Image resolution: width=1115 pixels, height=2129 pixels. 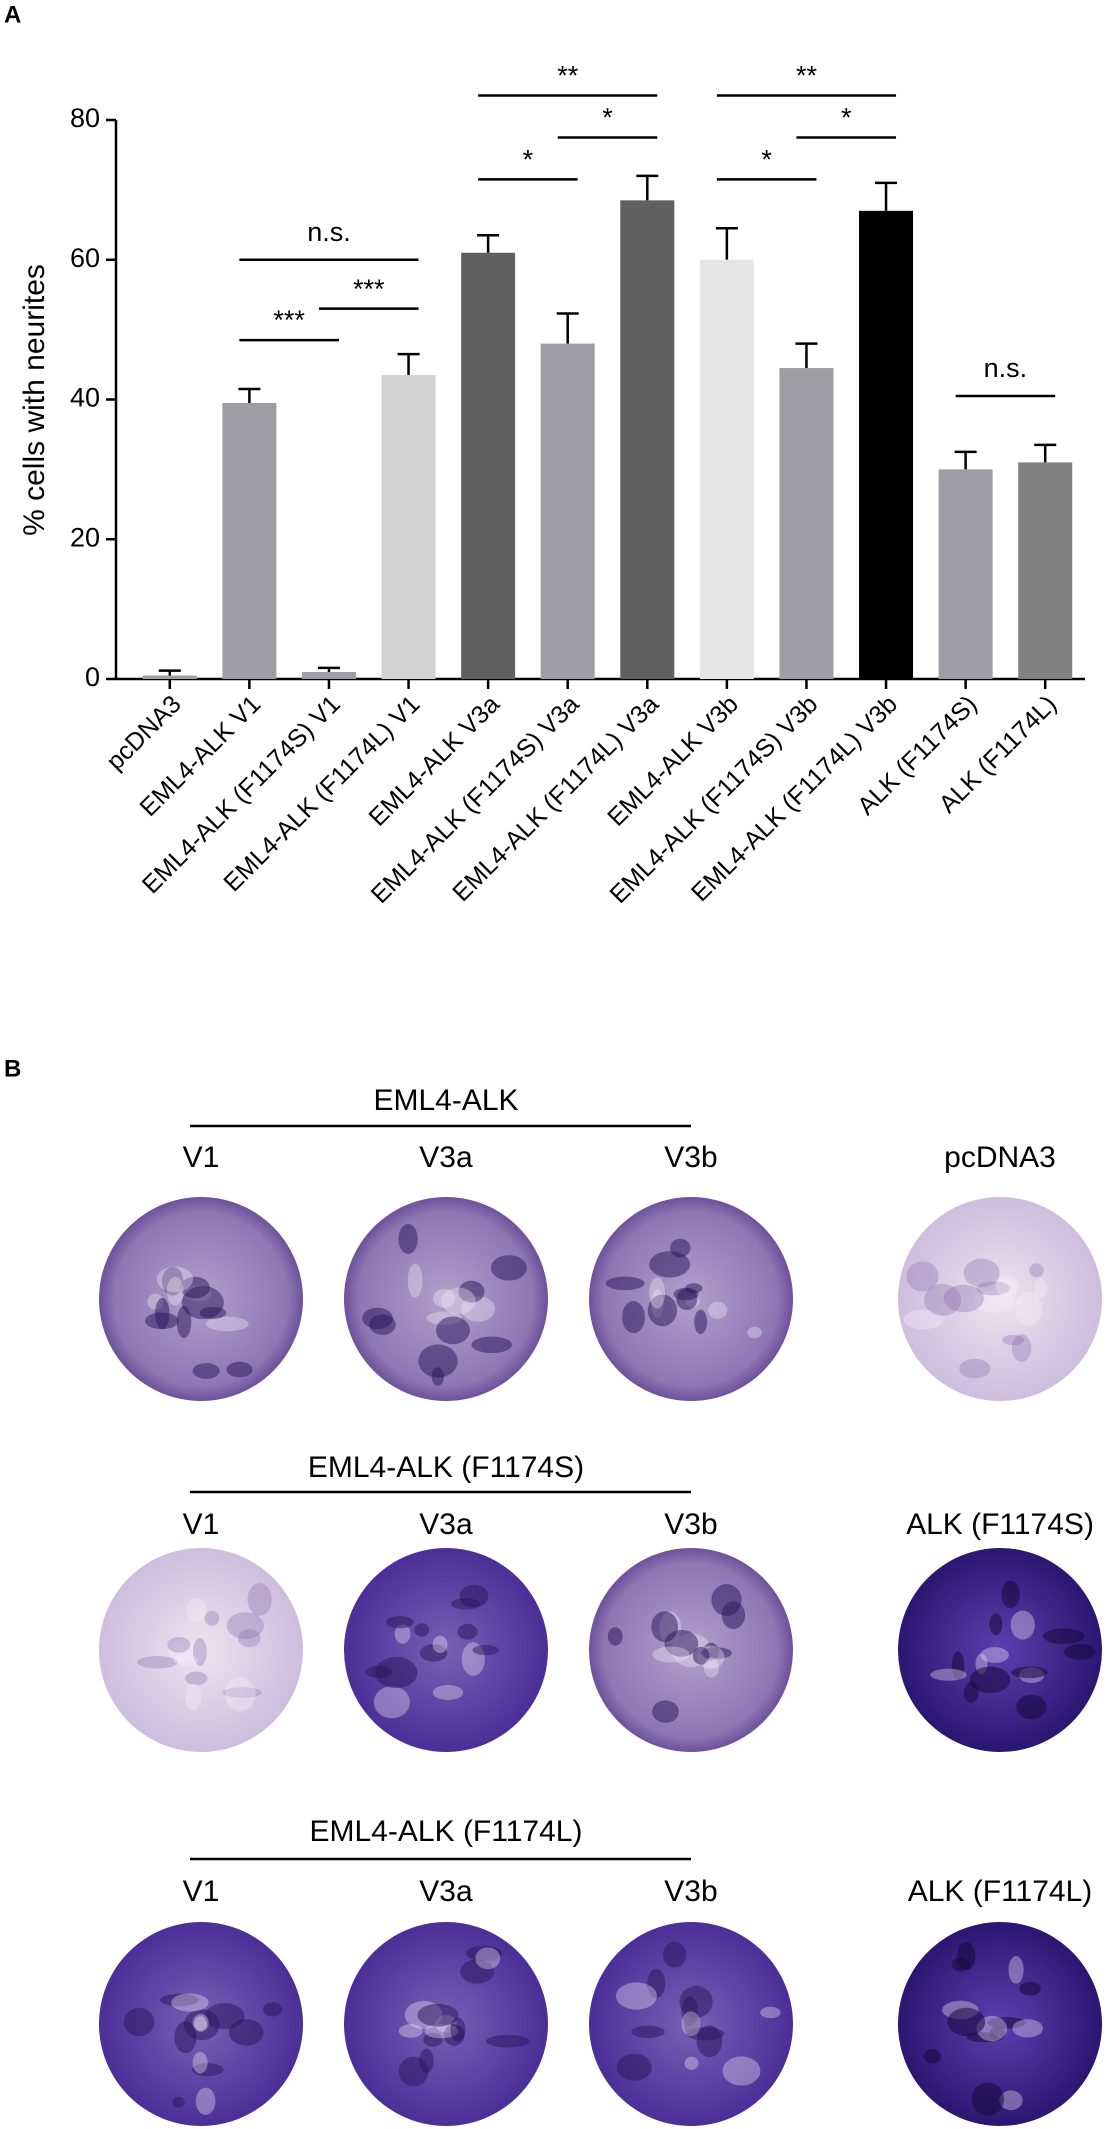 What do you see at coordinates (85, 398) in the screenshot?
I see `y-tick-label: 40` at bounding box center [85, 398].